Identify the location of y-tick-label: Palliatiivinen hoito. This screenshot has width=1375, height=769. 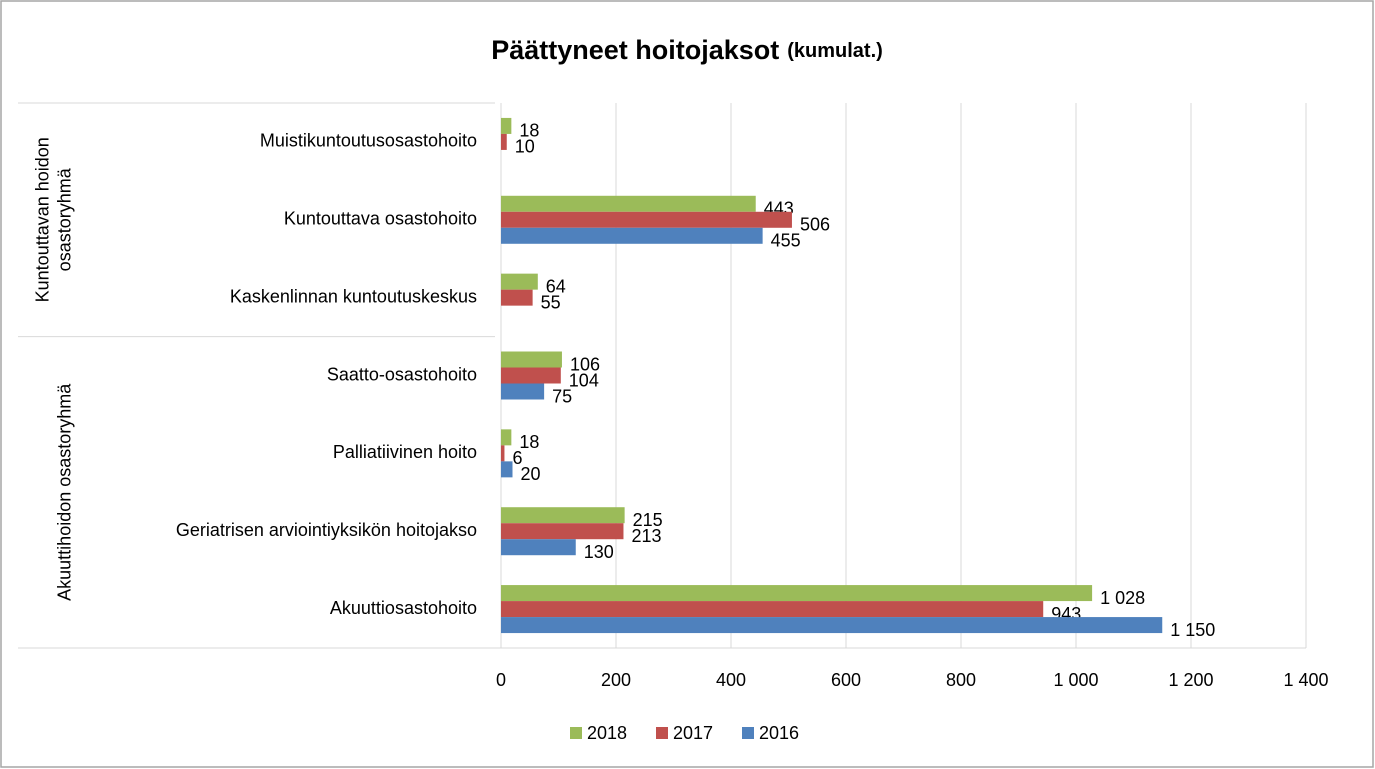
(405, 452).